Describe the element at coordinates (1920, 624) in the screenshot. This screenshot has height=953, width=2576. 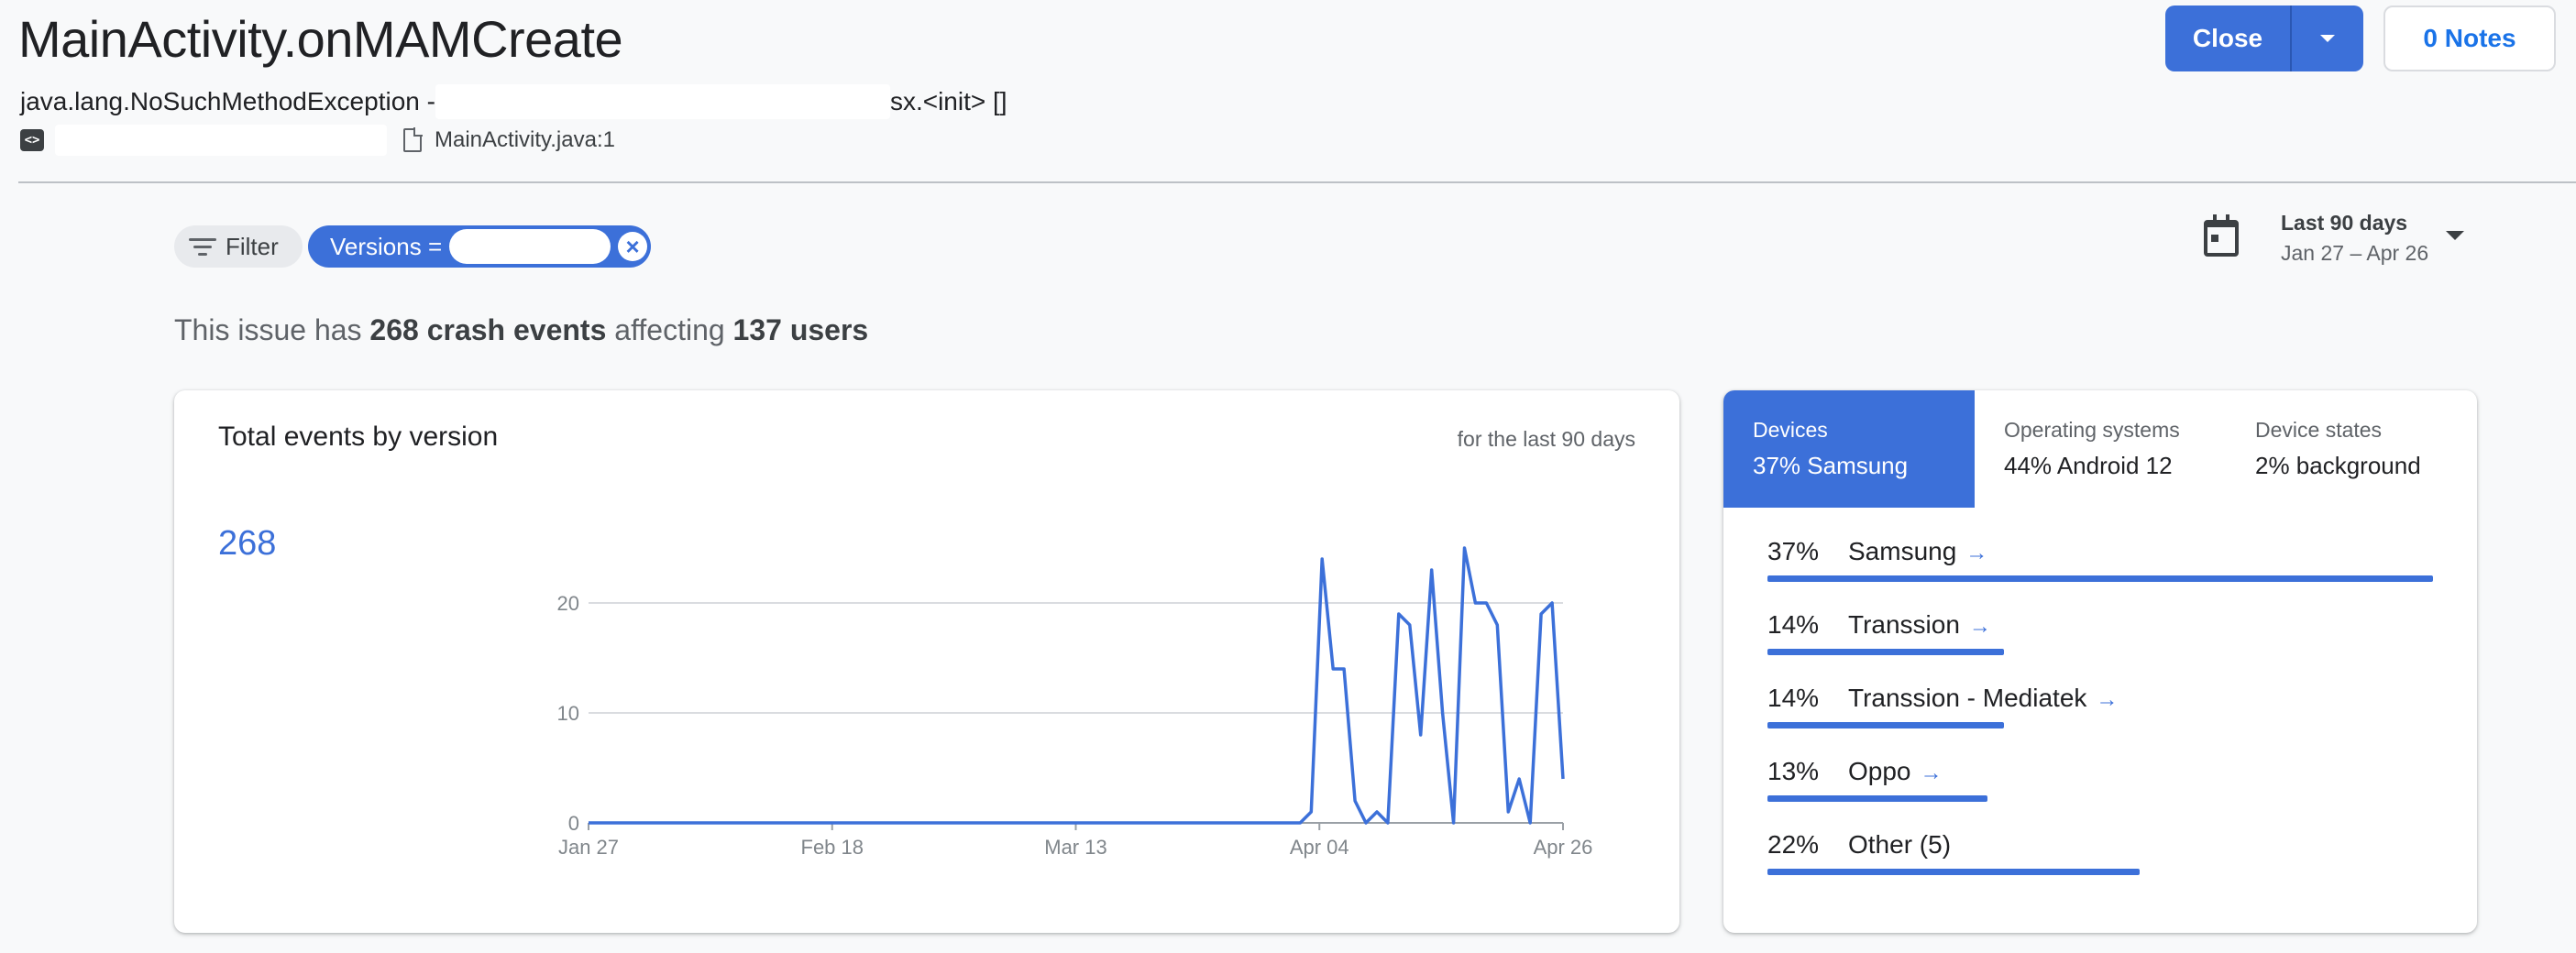
I see `device-name: Transsion →` at that location.